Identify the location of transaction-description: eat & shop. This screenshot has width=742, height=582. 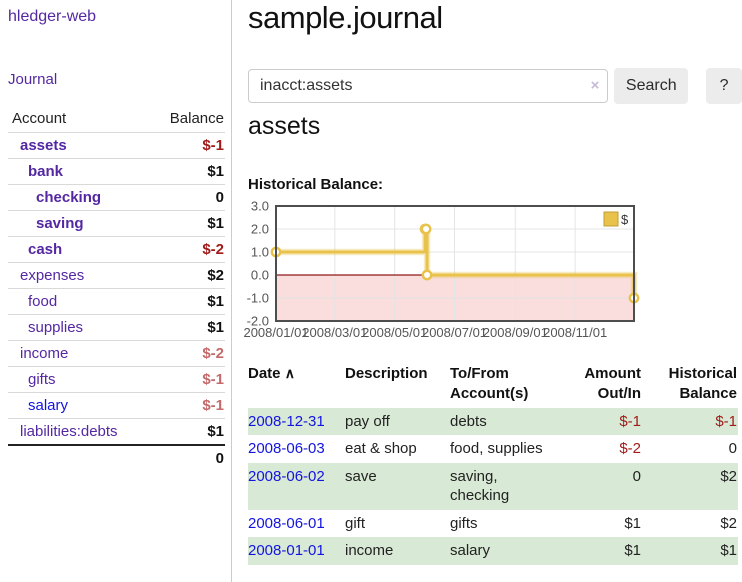
(381, 448).